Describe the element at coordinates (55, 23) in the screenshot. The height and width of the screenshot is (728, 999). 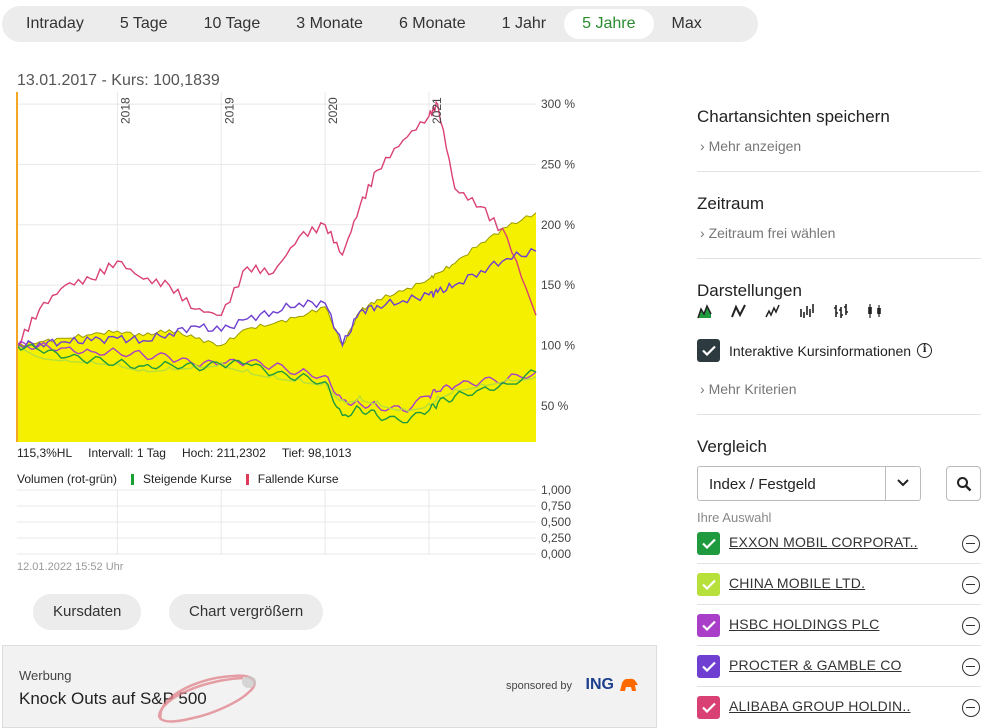
I see `tab-intraday: Intraday` at that location.